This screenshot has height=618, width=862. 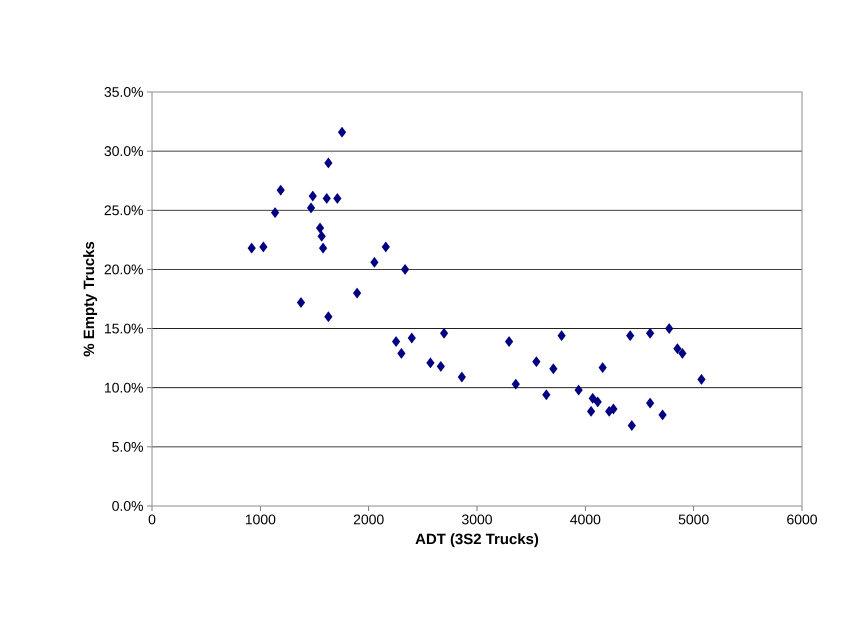 I want to click on x-tick-label: 6000, so click(x=802, y=519).